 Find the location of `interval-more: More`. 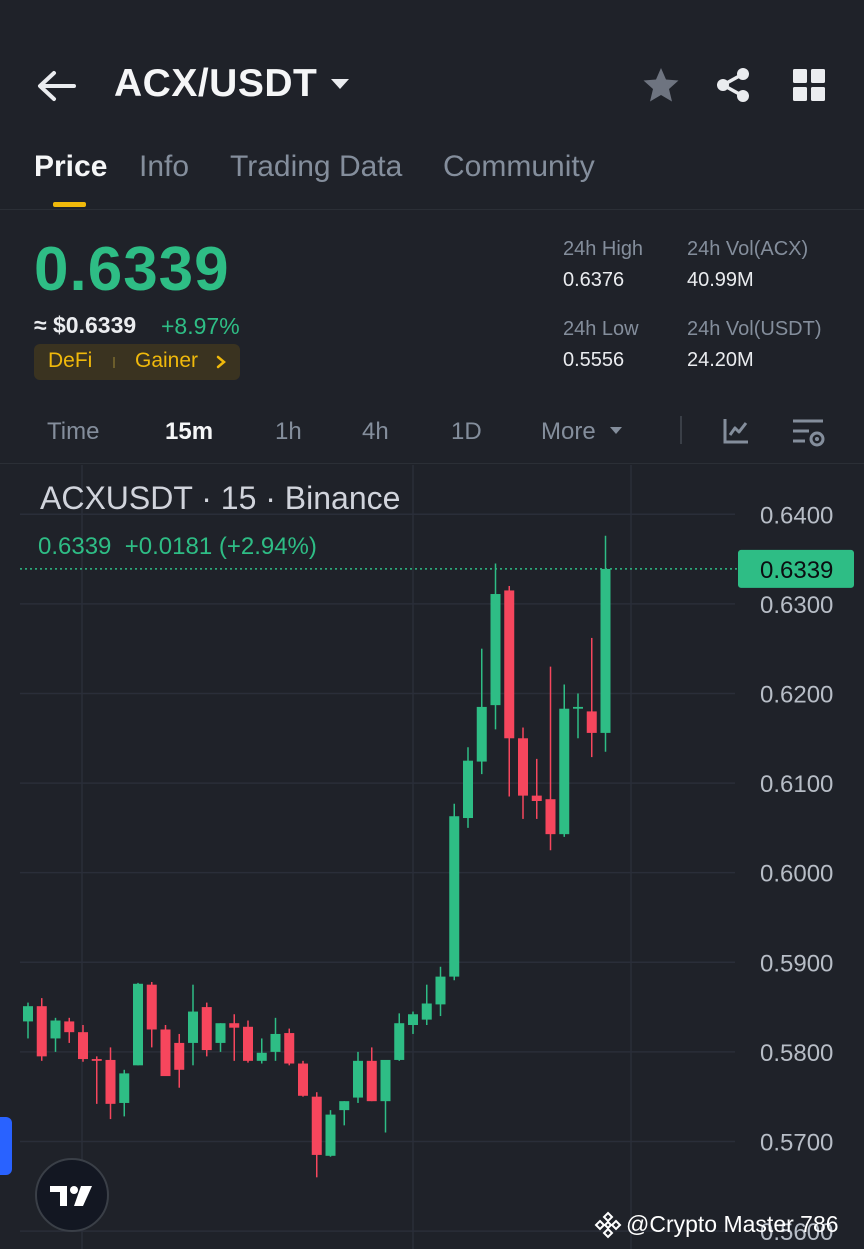

interval-more: More is located at coordinates (568, 431).